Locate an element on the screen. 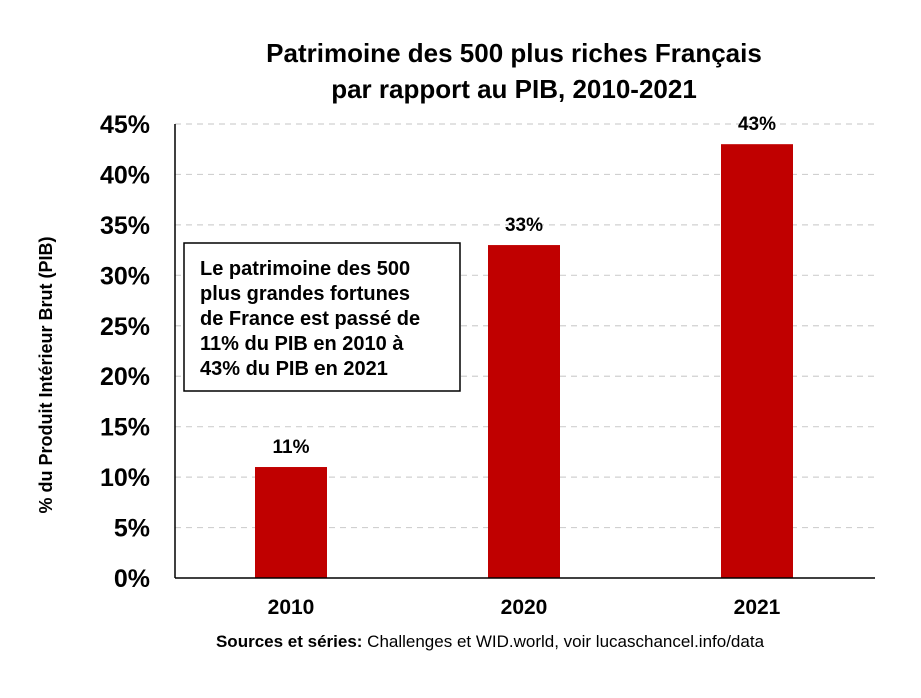 The height and width of the screenshot is (698, 921). y-tick-label: 45% is located at coordinates (125, 125).